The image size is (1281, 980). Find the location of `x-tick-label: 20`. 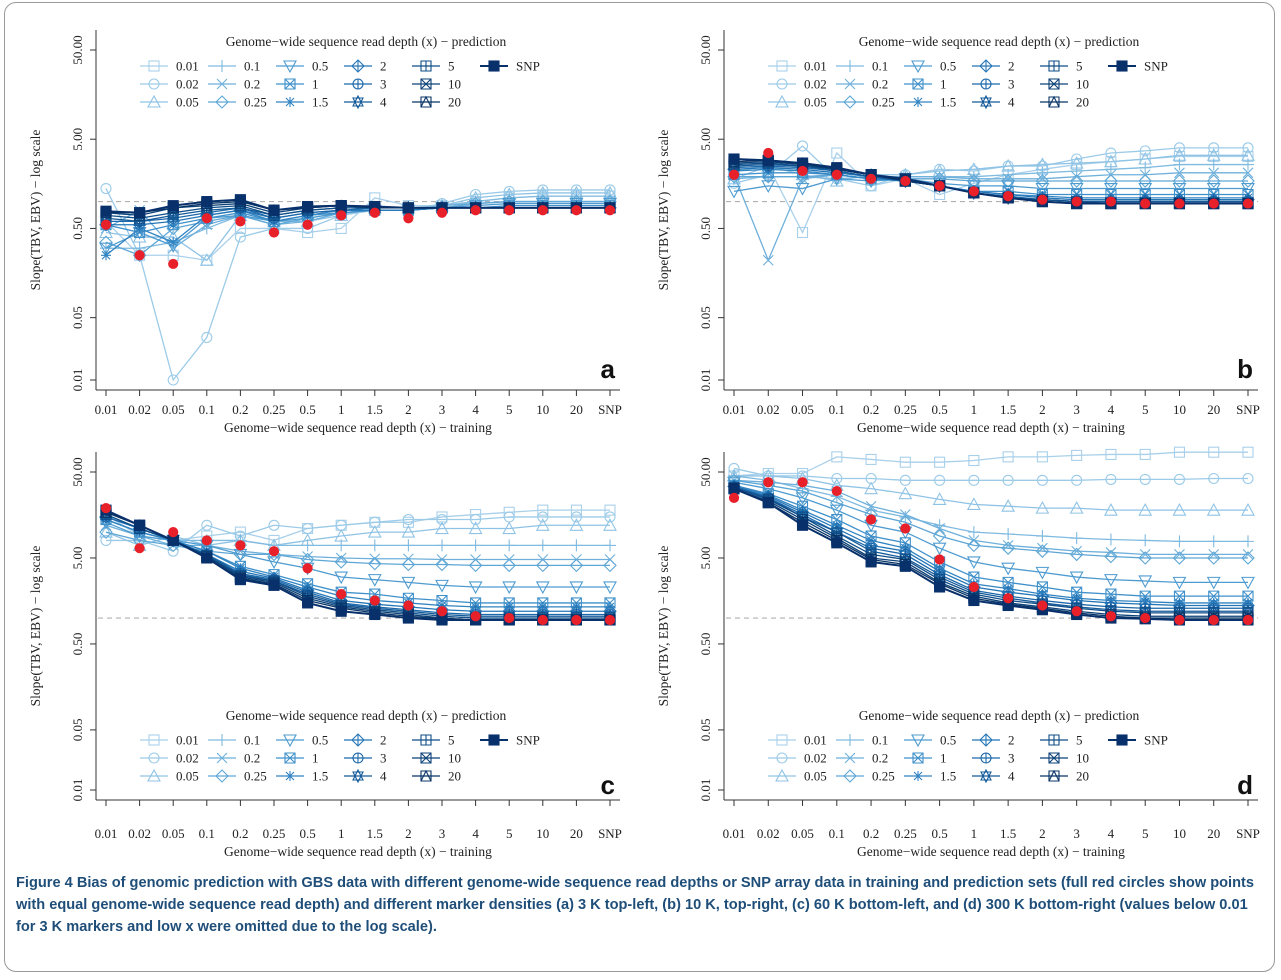

x-tick-label: 20 is located at coordinates (576, 409).